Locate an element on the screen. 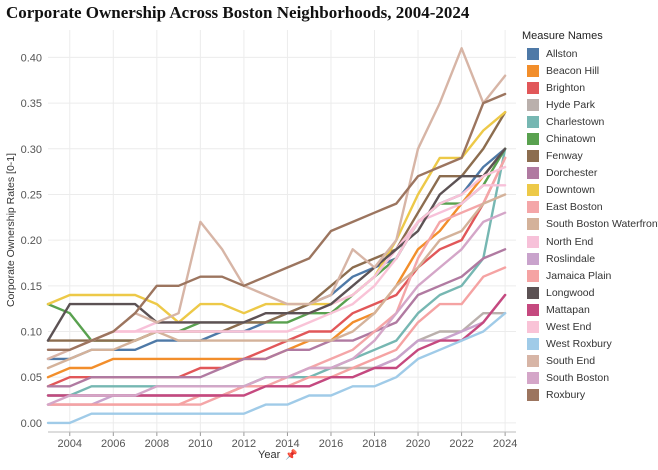 The width and height of the screenshot is (658, 470). x-axis-title-group: Year 📌 is located at coordinates (278, 455).